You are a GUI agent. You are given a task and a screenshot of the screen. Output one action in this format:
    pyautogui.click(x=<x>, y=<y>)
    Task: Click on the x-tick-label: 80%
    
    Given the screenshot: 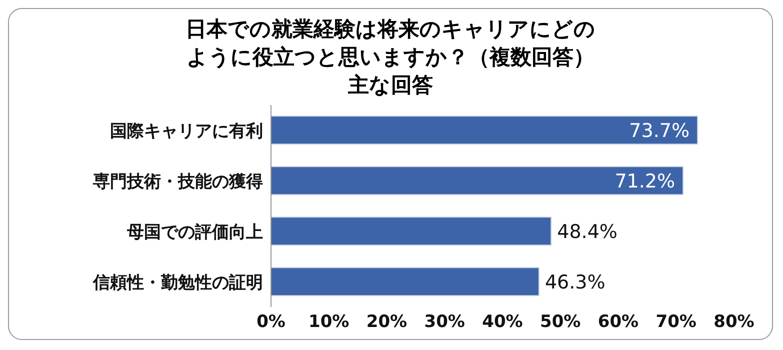 What is the action you would take?
    pyautogui.click(x=734, y=322)
    